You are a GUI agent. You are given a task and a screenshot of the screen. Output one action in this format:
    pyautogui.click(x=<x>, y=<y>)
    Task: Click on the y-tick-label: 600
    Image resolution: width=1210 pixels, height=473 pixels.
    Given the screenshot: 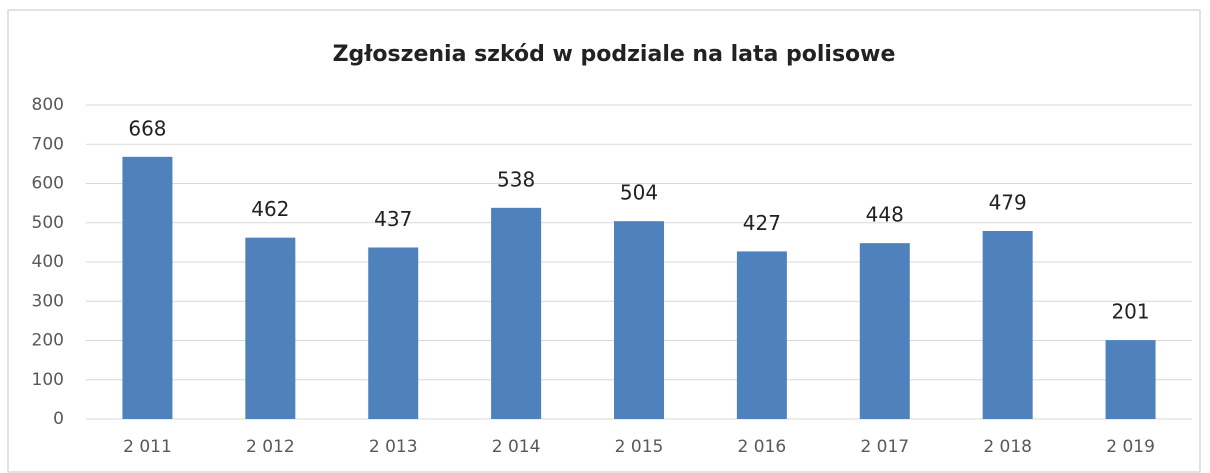 What is the action you would take?
    pyautogui.click(x=48, y=184)
    